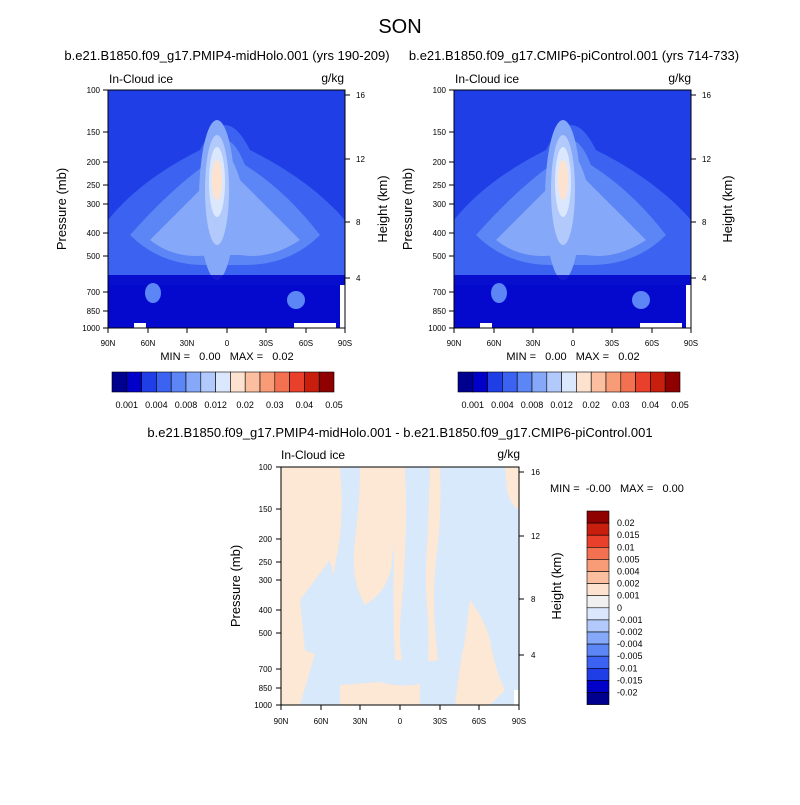 Image resolution: width=800 pixels, height=805 pixels. Describe the element at coordinates (630, 632) in the screenshot. I see `colorbar-label: -0.002` at that location.